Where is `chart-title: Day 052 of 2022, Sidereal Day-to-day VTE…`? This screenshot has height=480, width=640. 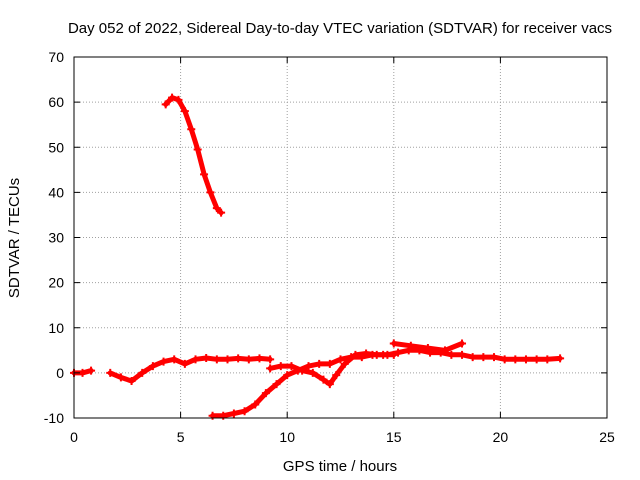
chart-title: Day 052 of 2022, Sidereal Day-to-day VTE… is located at coordinates (340, 28).